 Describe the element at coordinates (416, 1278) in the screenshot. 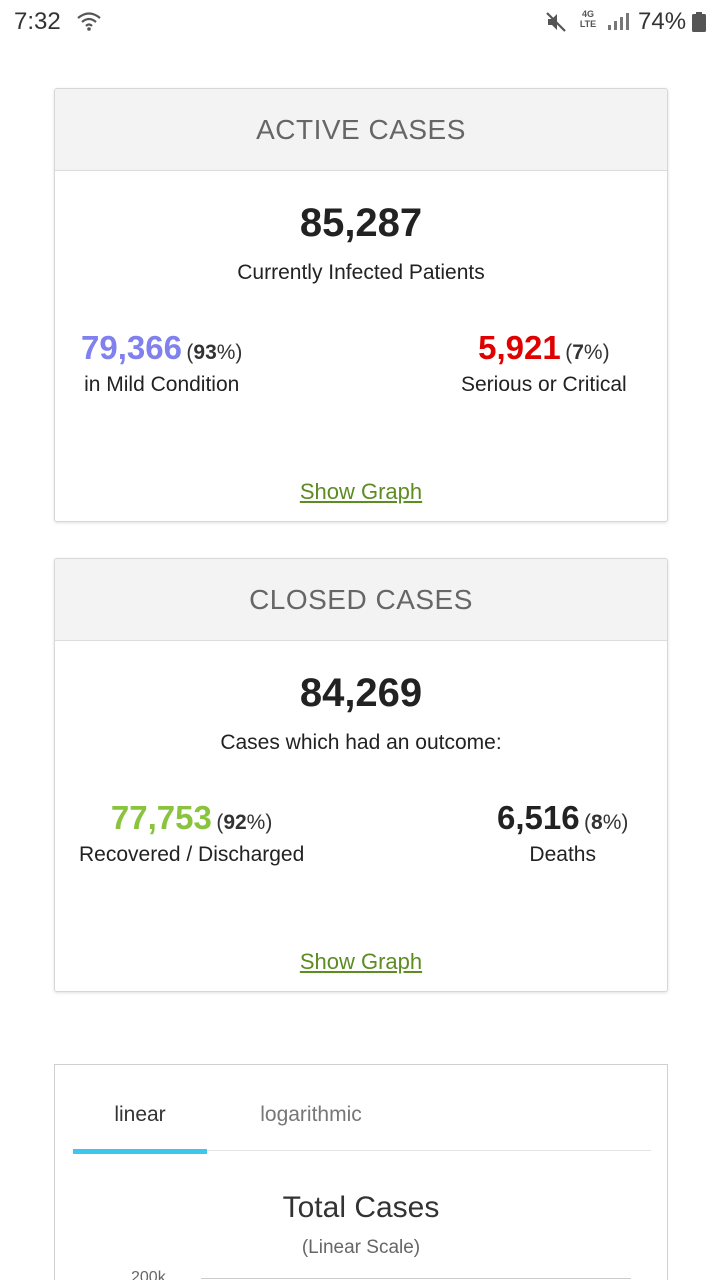

I see `chart-gridline` at that location.